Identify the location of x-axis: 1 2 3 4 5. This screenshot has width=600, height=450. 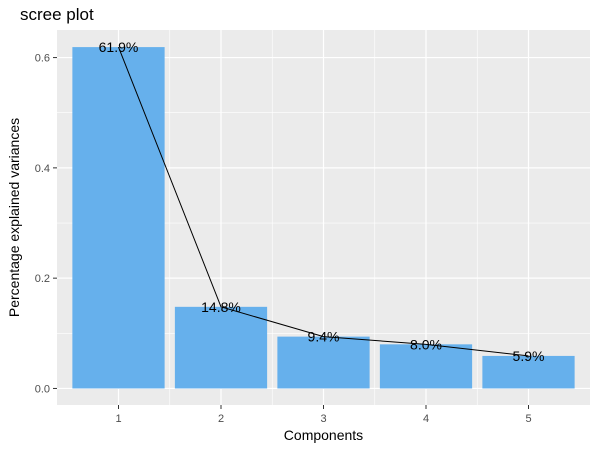
(323, 415).